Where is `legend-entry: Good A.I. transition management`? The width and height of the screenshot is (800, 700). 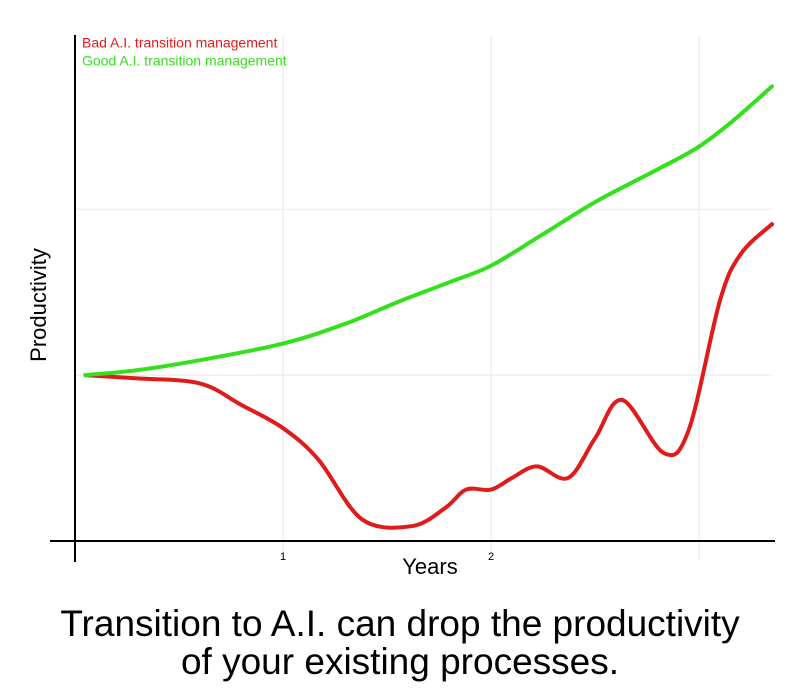 legend-entry: Good A.I. transition management is located at coordinates (184, 61).